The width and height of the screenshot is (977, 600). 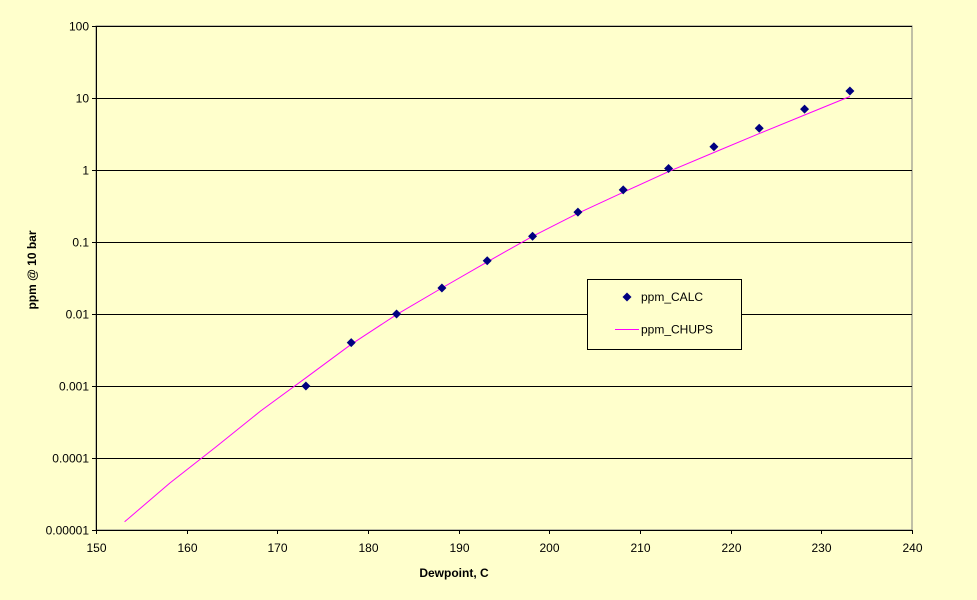 What do you see at coordinates (821, 548) in the screenshot?
I see `x-tick-label: 230` at bounding box center [821, 548].